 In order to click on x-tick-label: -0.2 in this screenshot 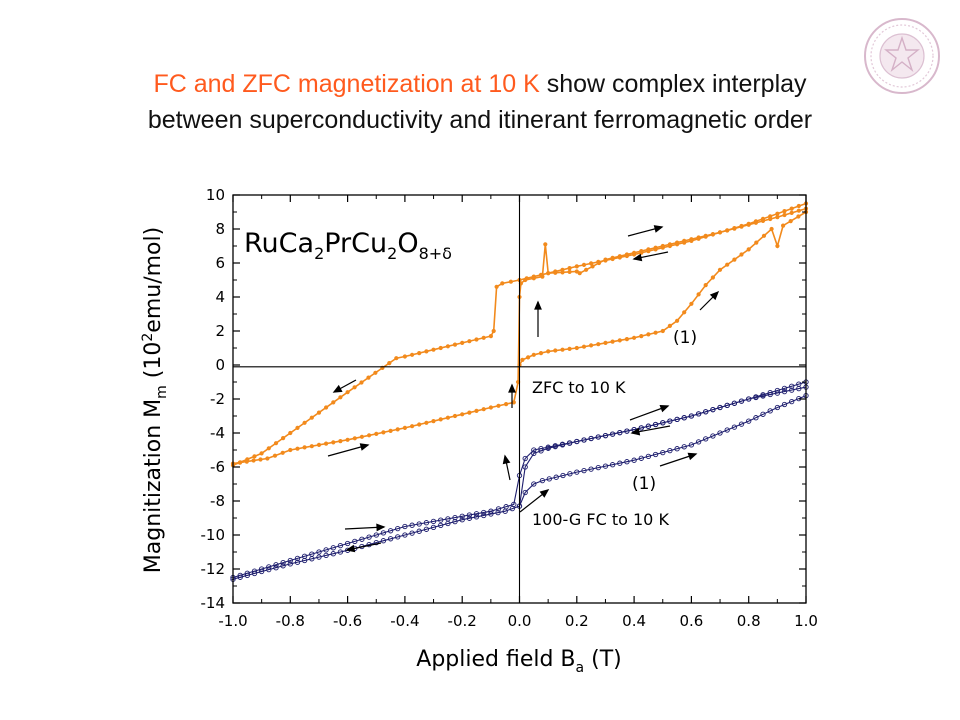, I will do `click(462, 621)`.